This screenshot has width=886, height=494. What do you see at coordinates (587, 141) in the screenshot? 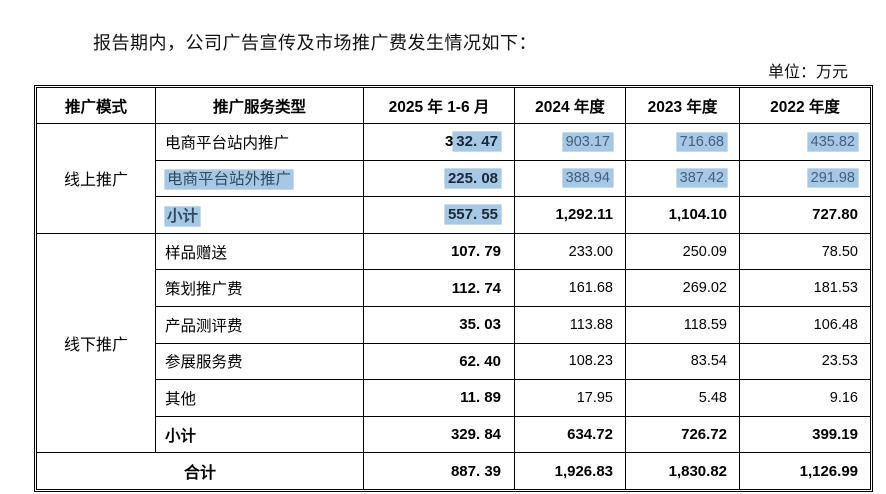
I see `selected-text: 903.17` at bounding box center [587, 141].